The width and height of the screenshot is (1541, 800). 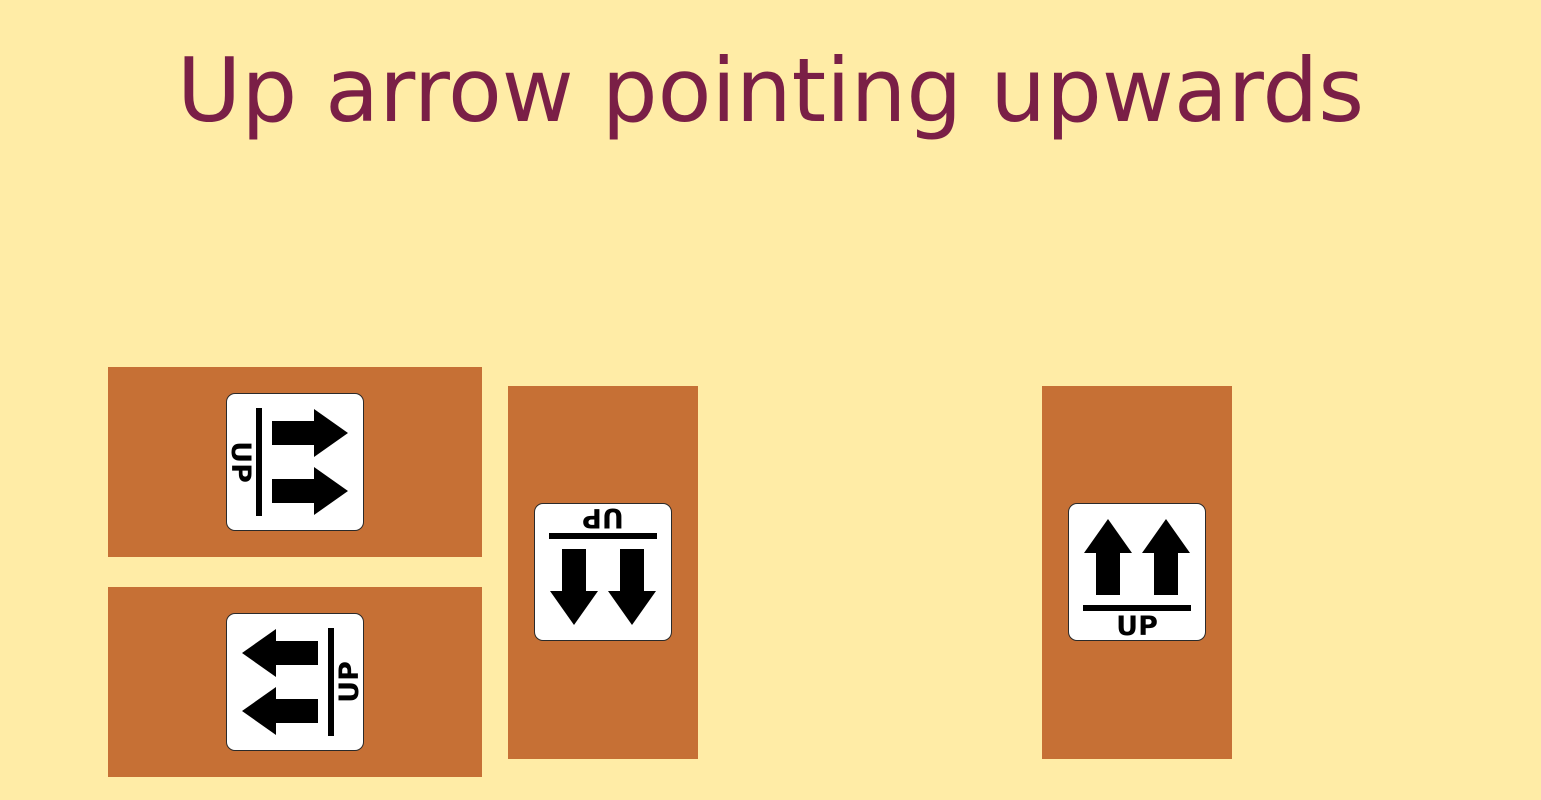 I want to click on box-1: UP, so click(x=295, y=462).